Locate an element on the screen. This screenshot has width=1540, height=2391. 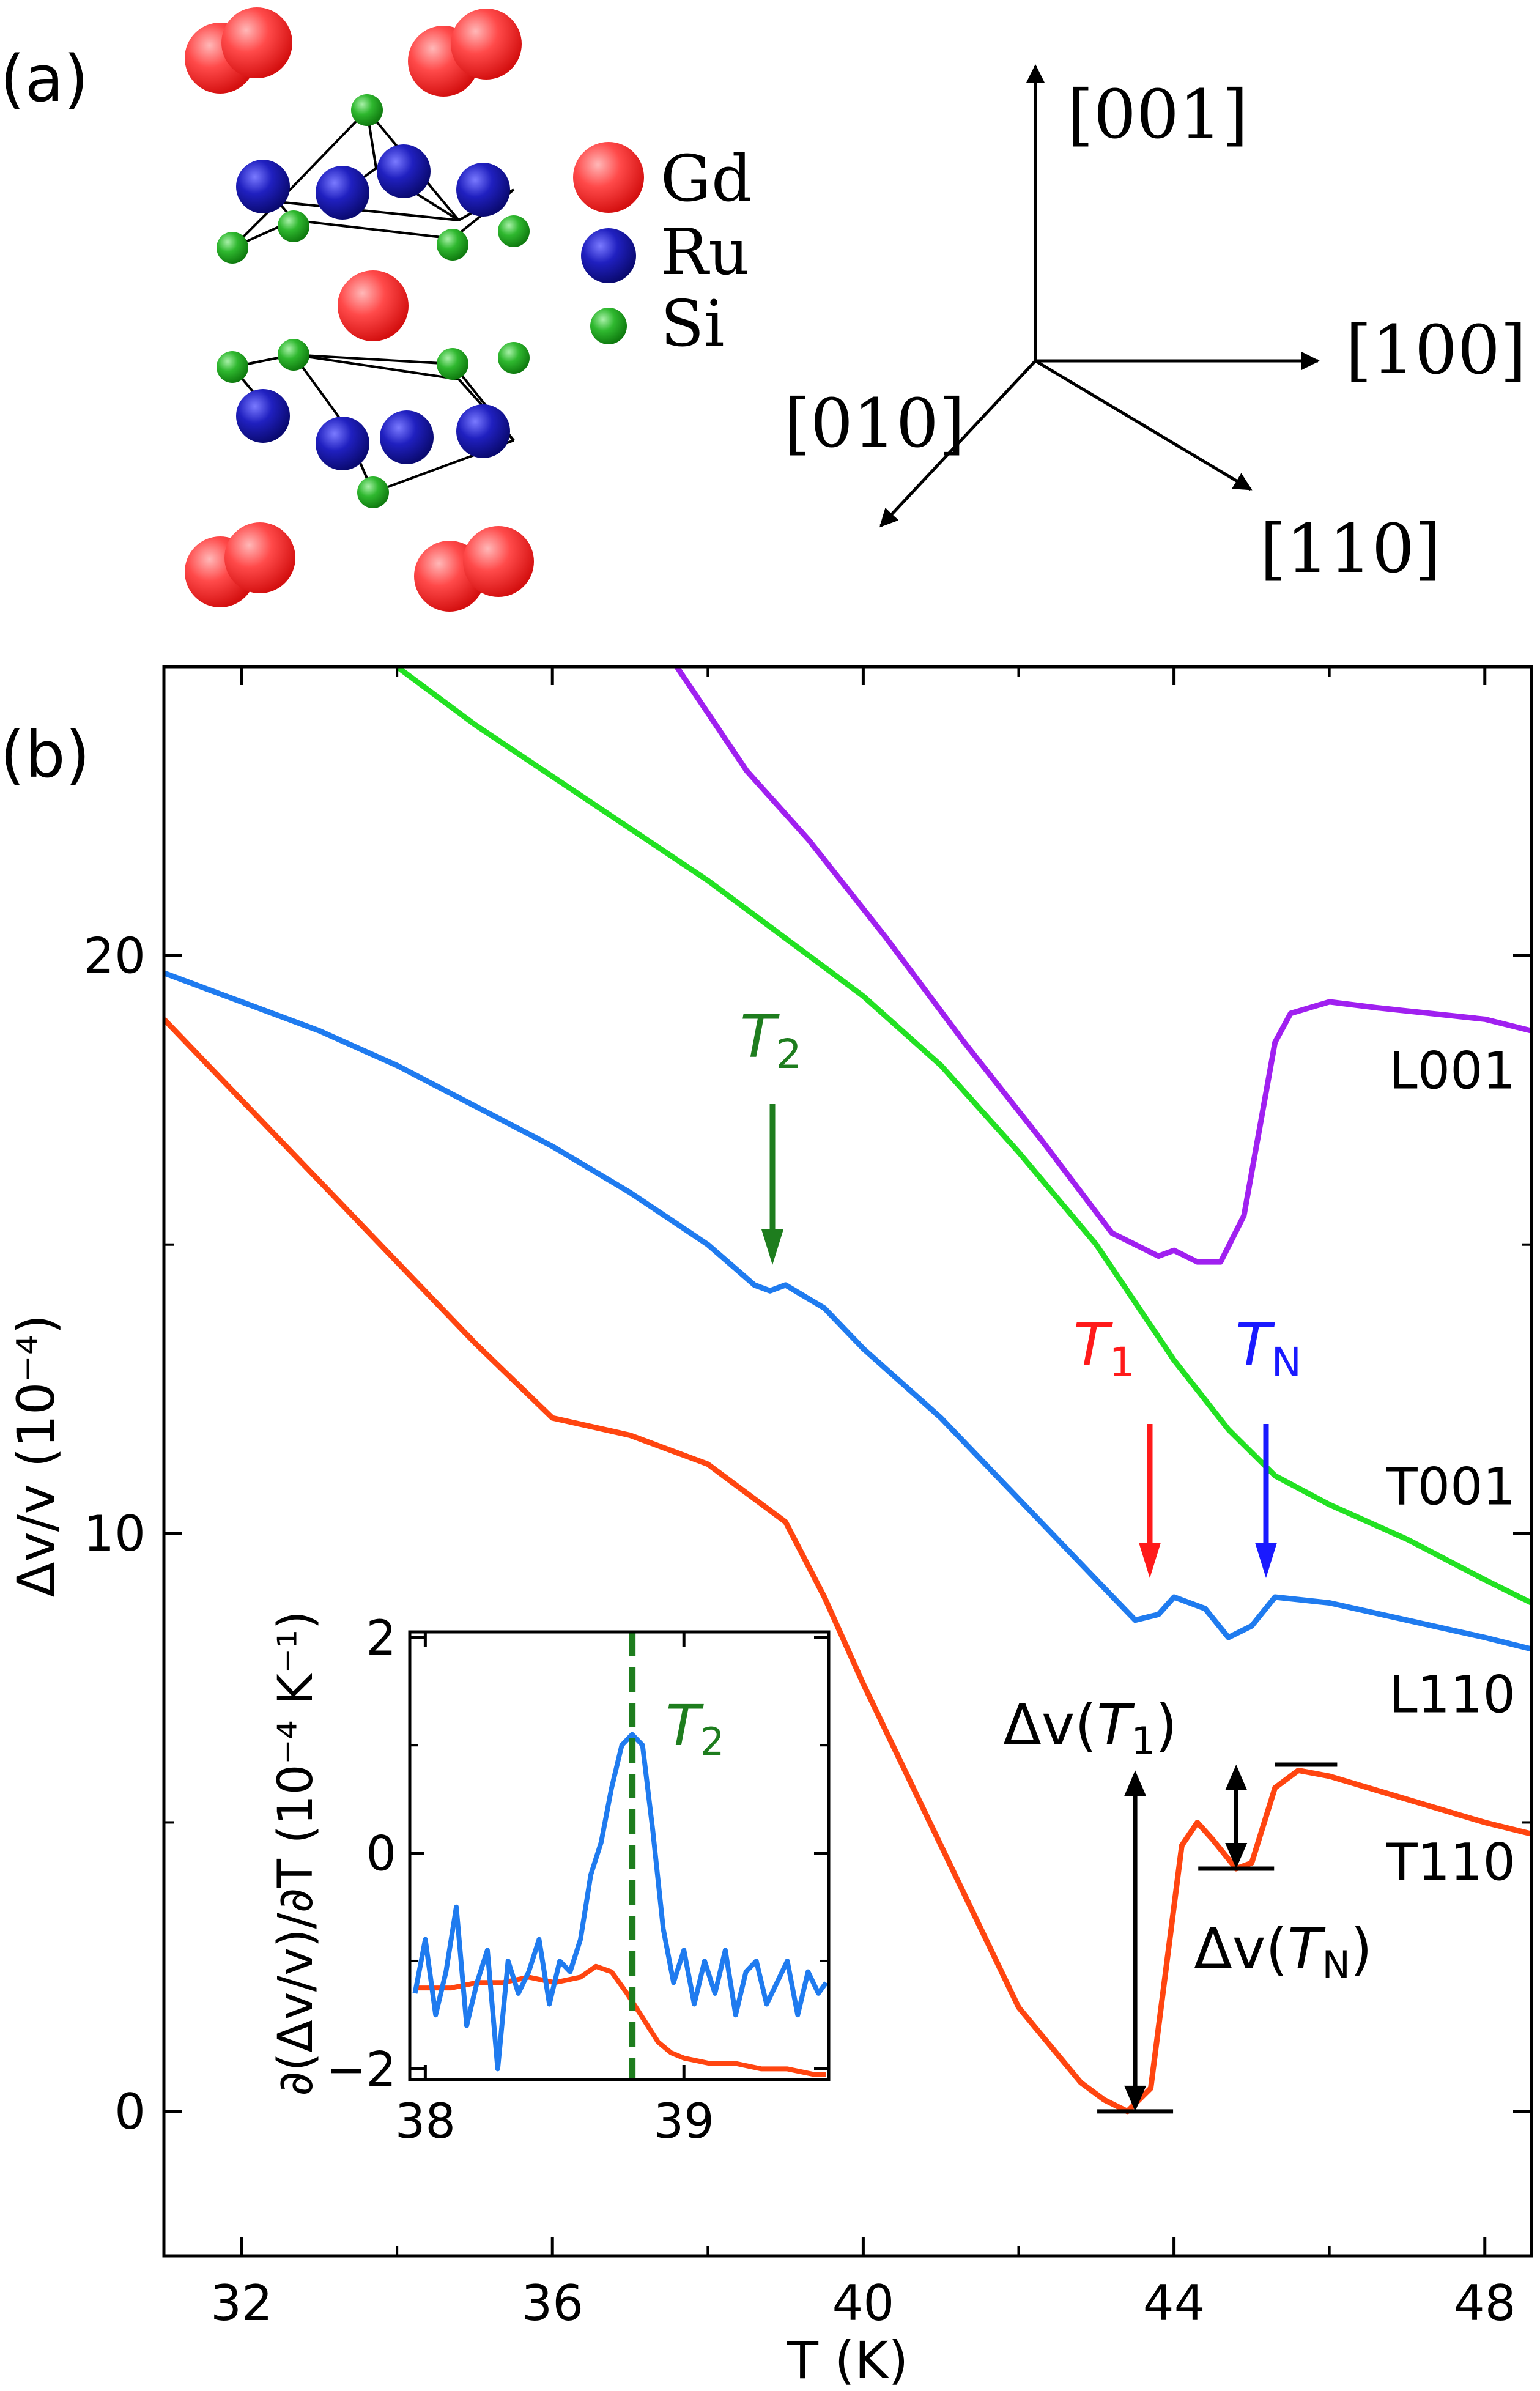
axis-110-label: [110] is located at coordinates (1350, 549).